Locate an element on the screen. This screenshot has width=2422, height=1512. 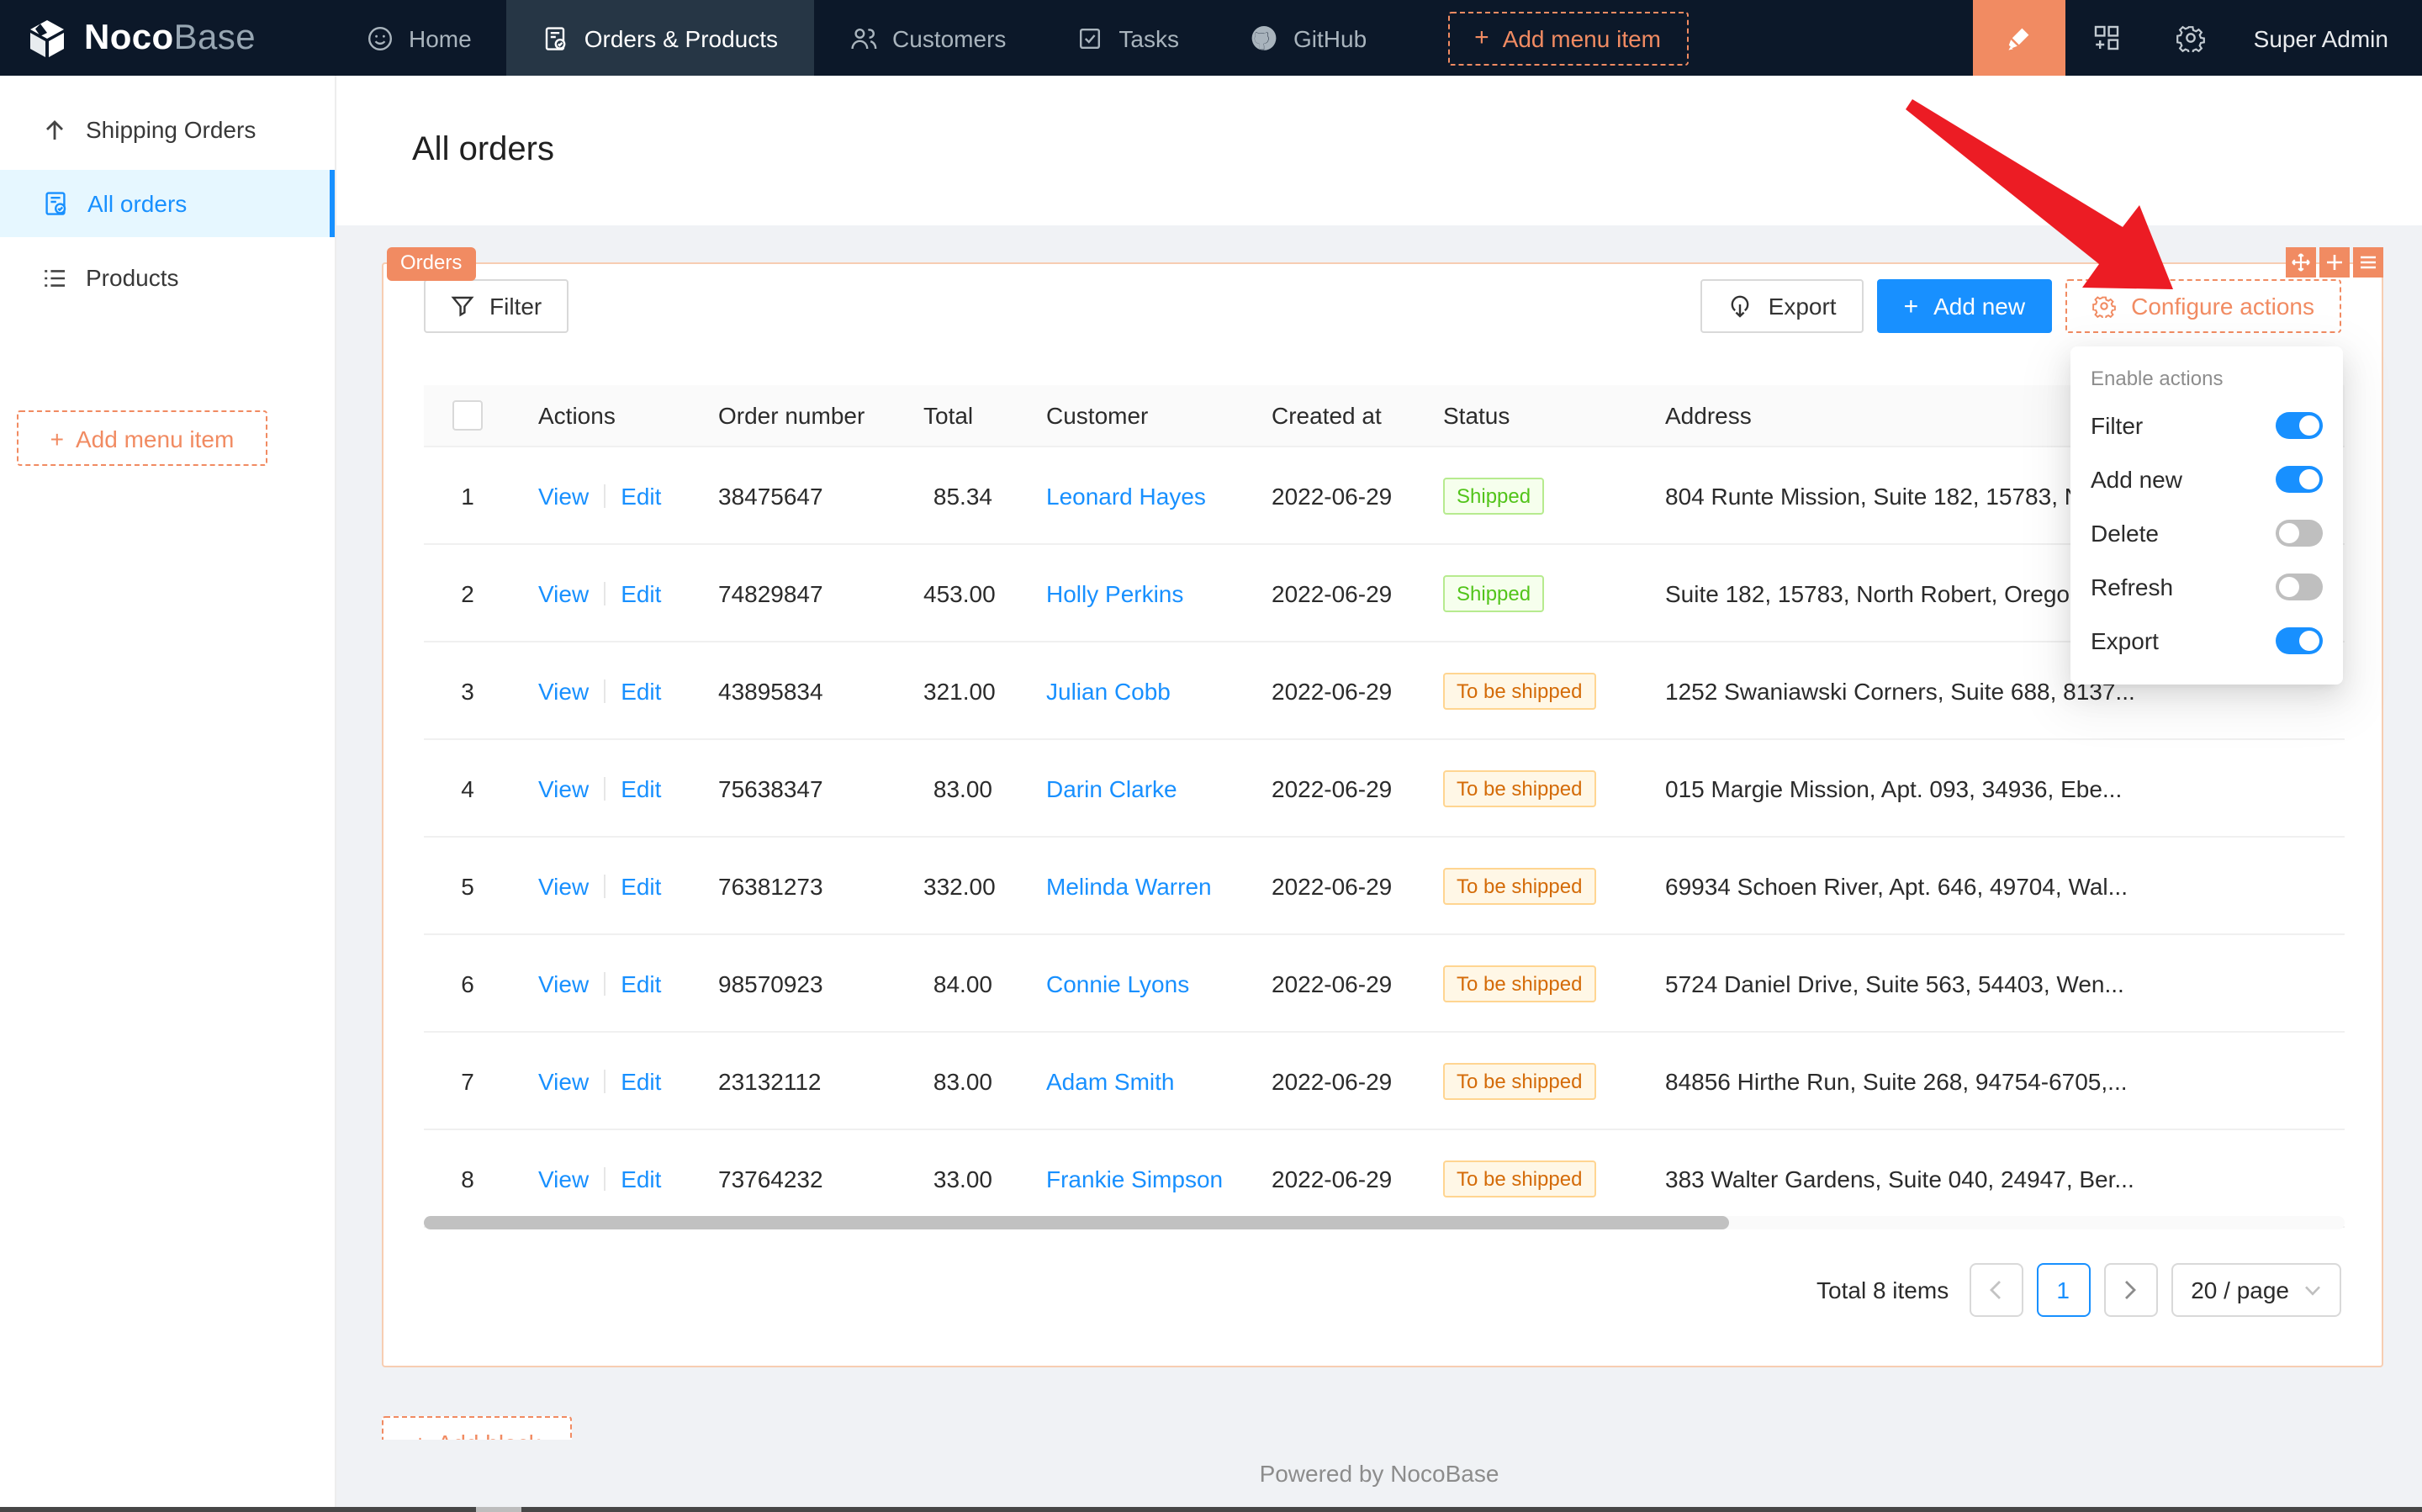
user-menu: Super Admin is located at coordinates (2320, 37).